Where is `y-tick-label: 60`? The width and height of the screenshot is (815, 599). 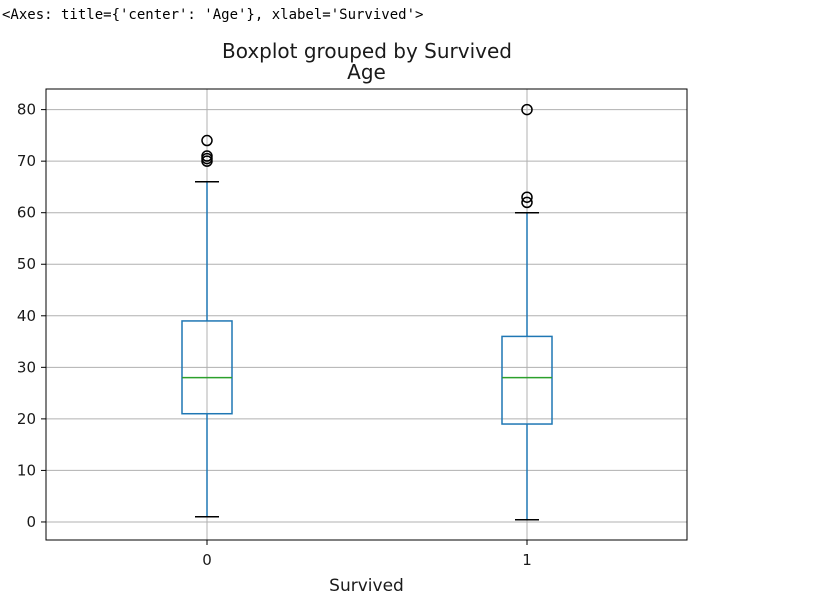
y-tick-label: 60 is located at coordinates (26, 213).